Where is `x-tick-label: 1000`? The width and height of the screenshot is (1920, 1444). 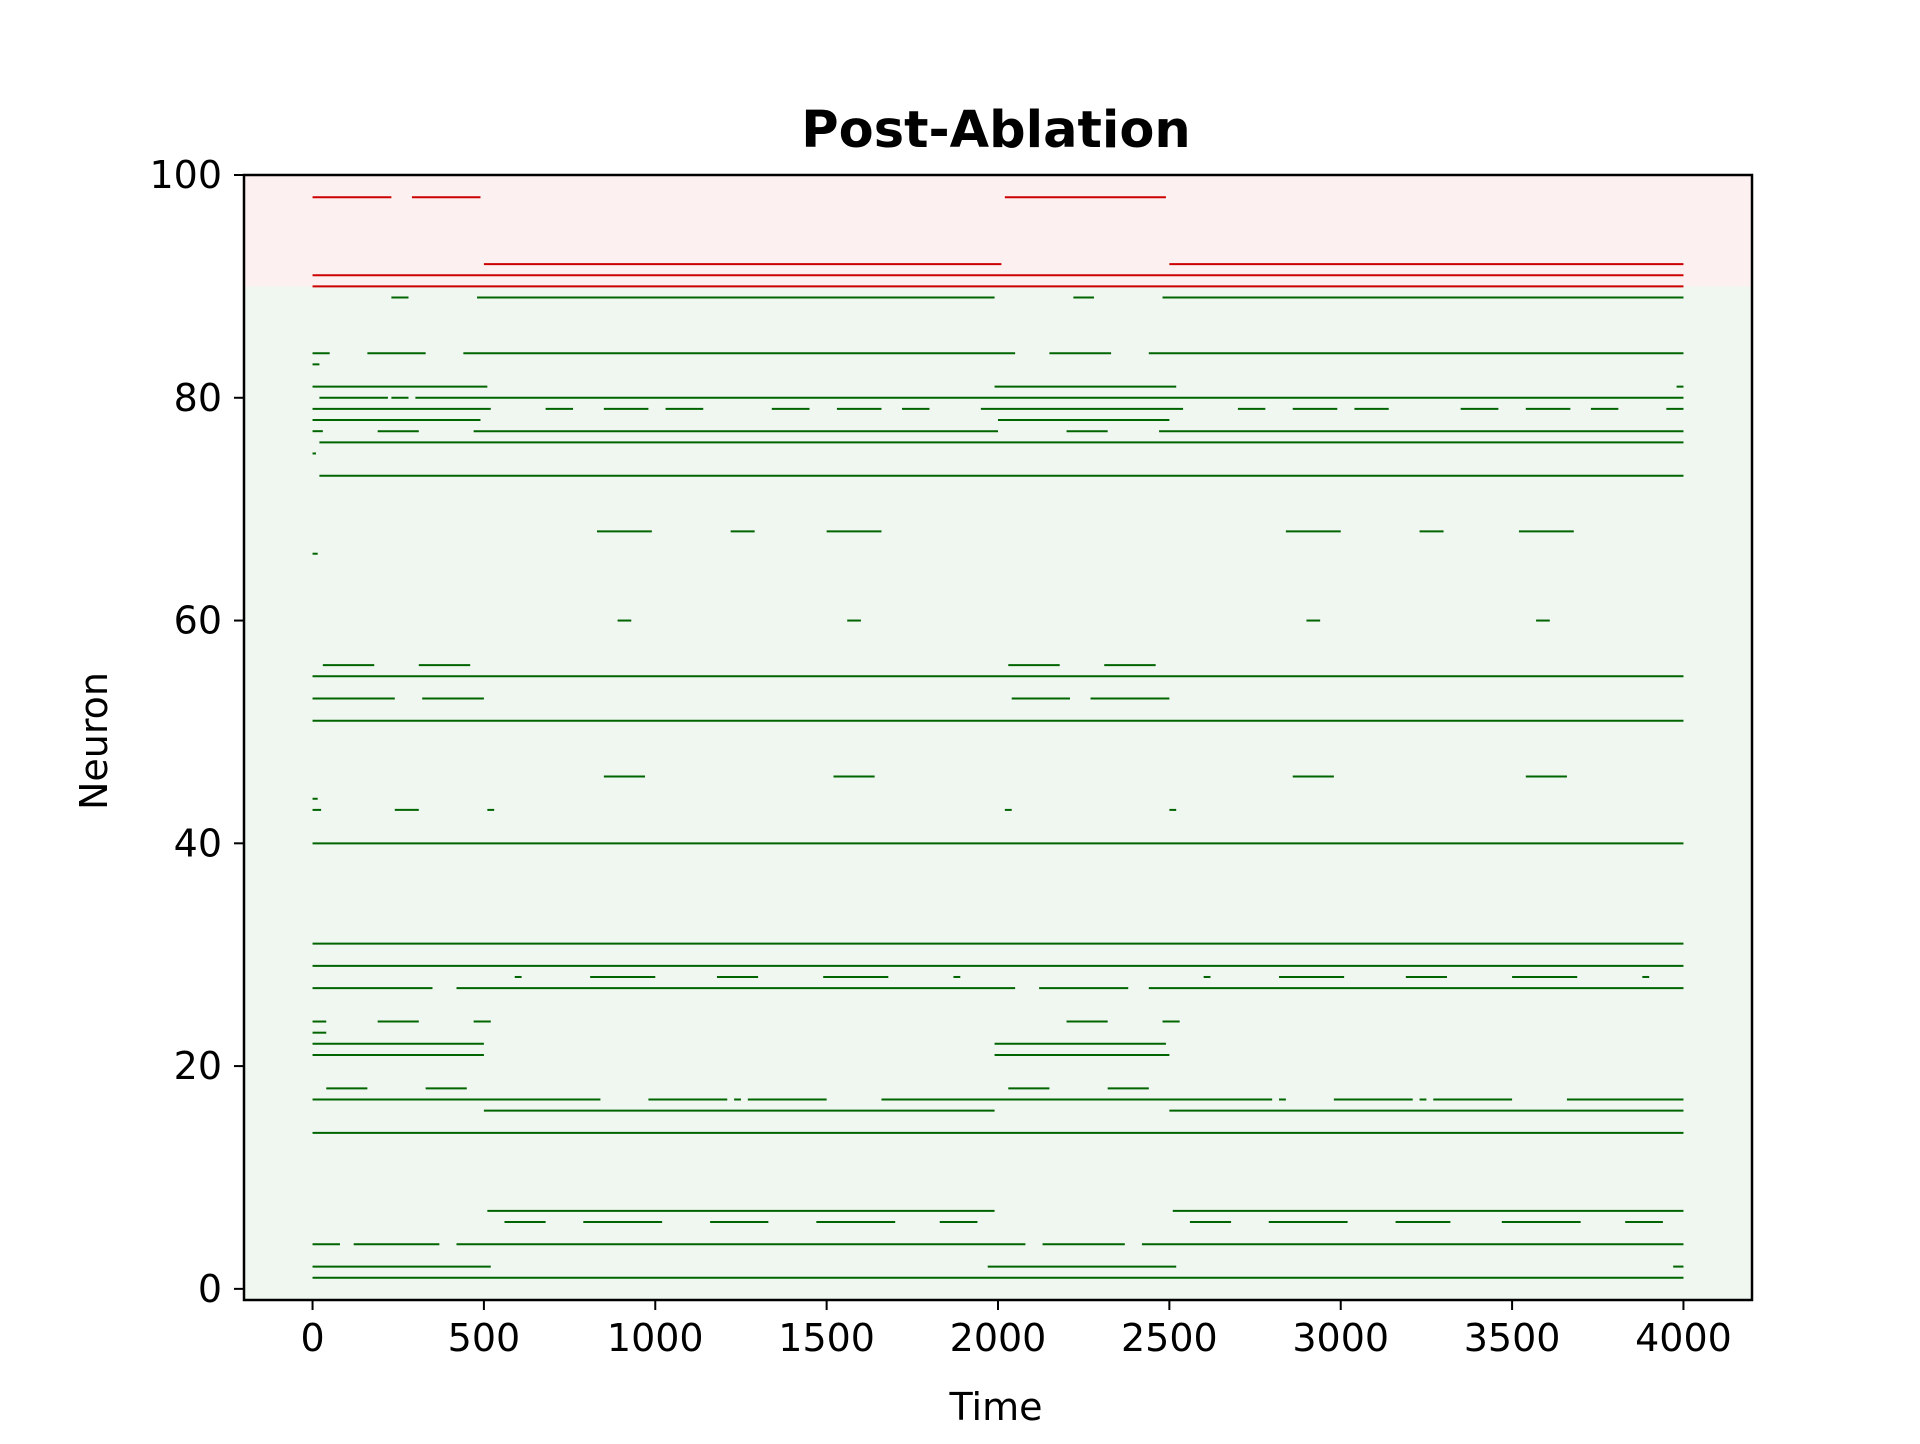
x-tick-label: 1000 is located at coordinates (655, 1338).